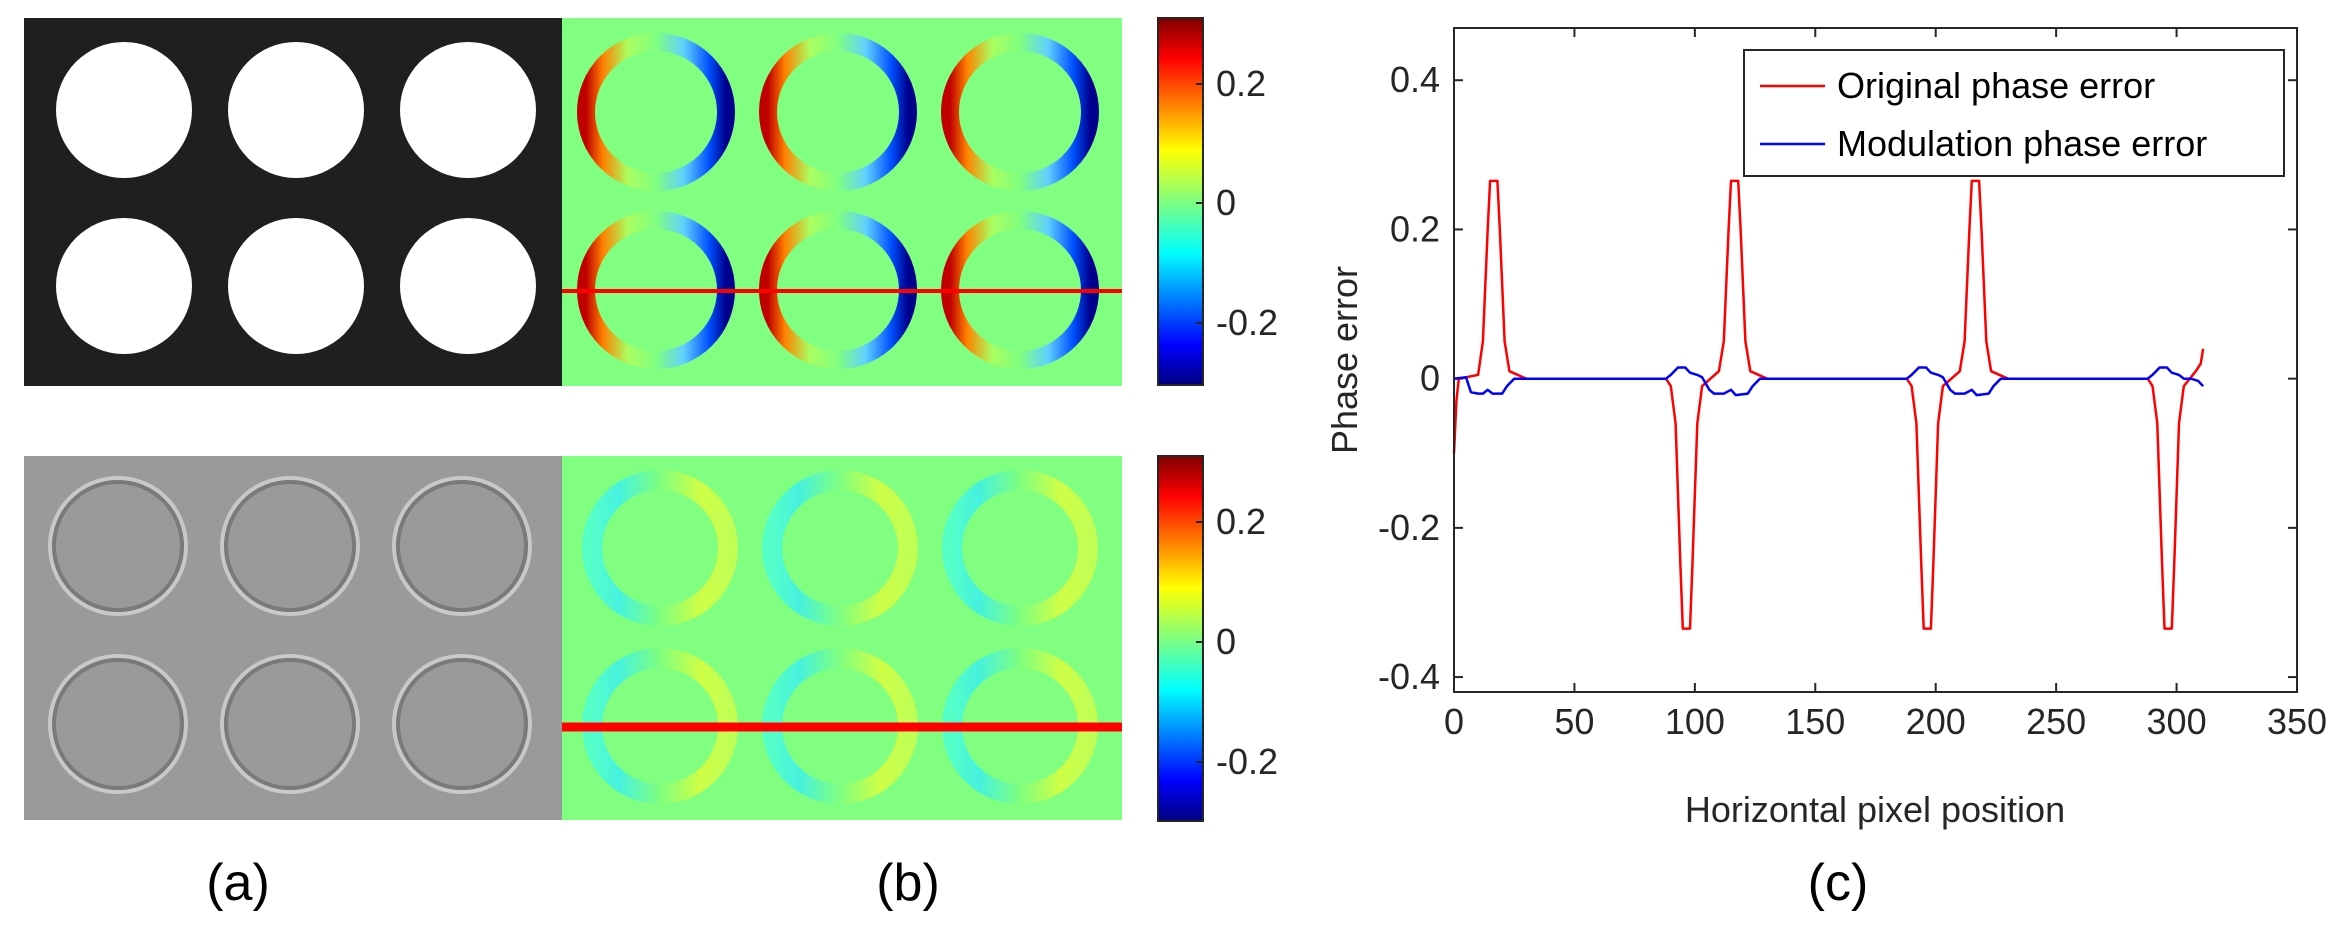  What do you see at coordinates (1875, 809) in the screenshot?
I see `x-axis-label: Horizontal pixel position` at bounding box center [1875, 809].